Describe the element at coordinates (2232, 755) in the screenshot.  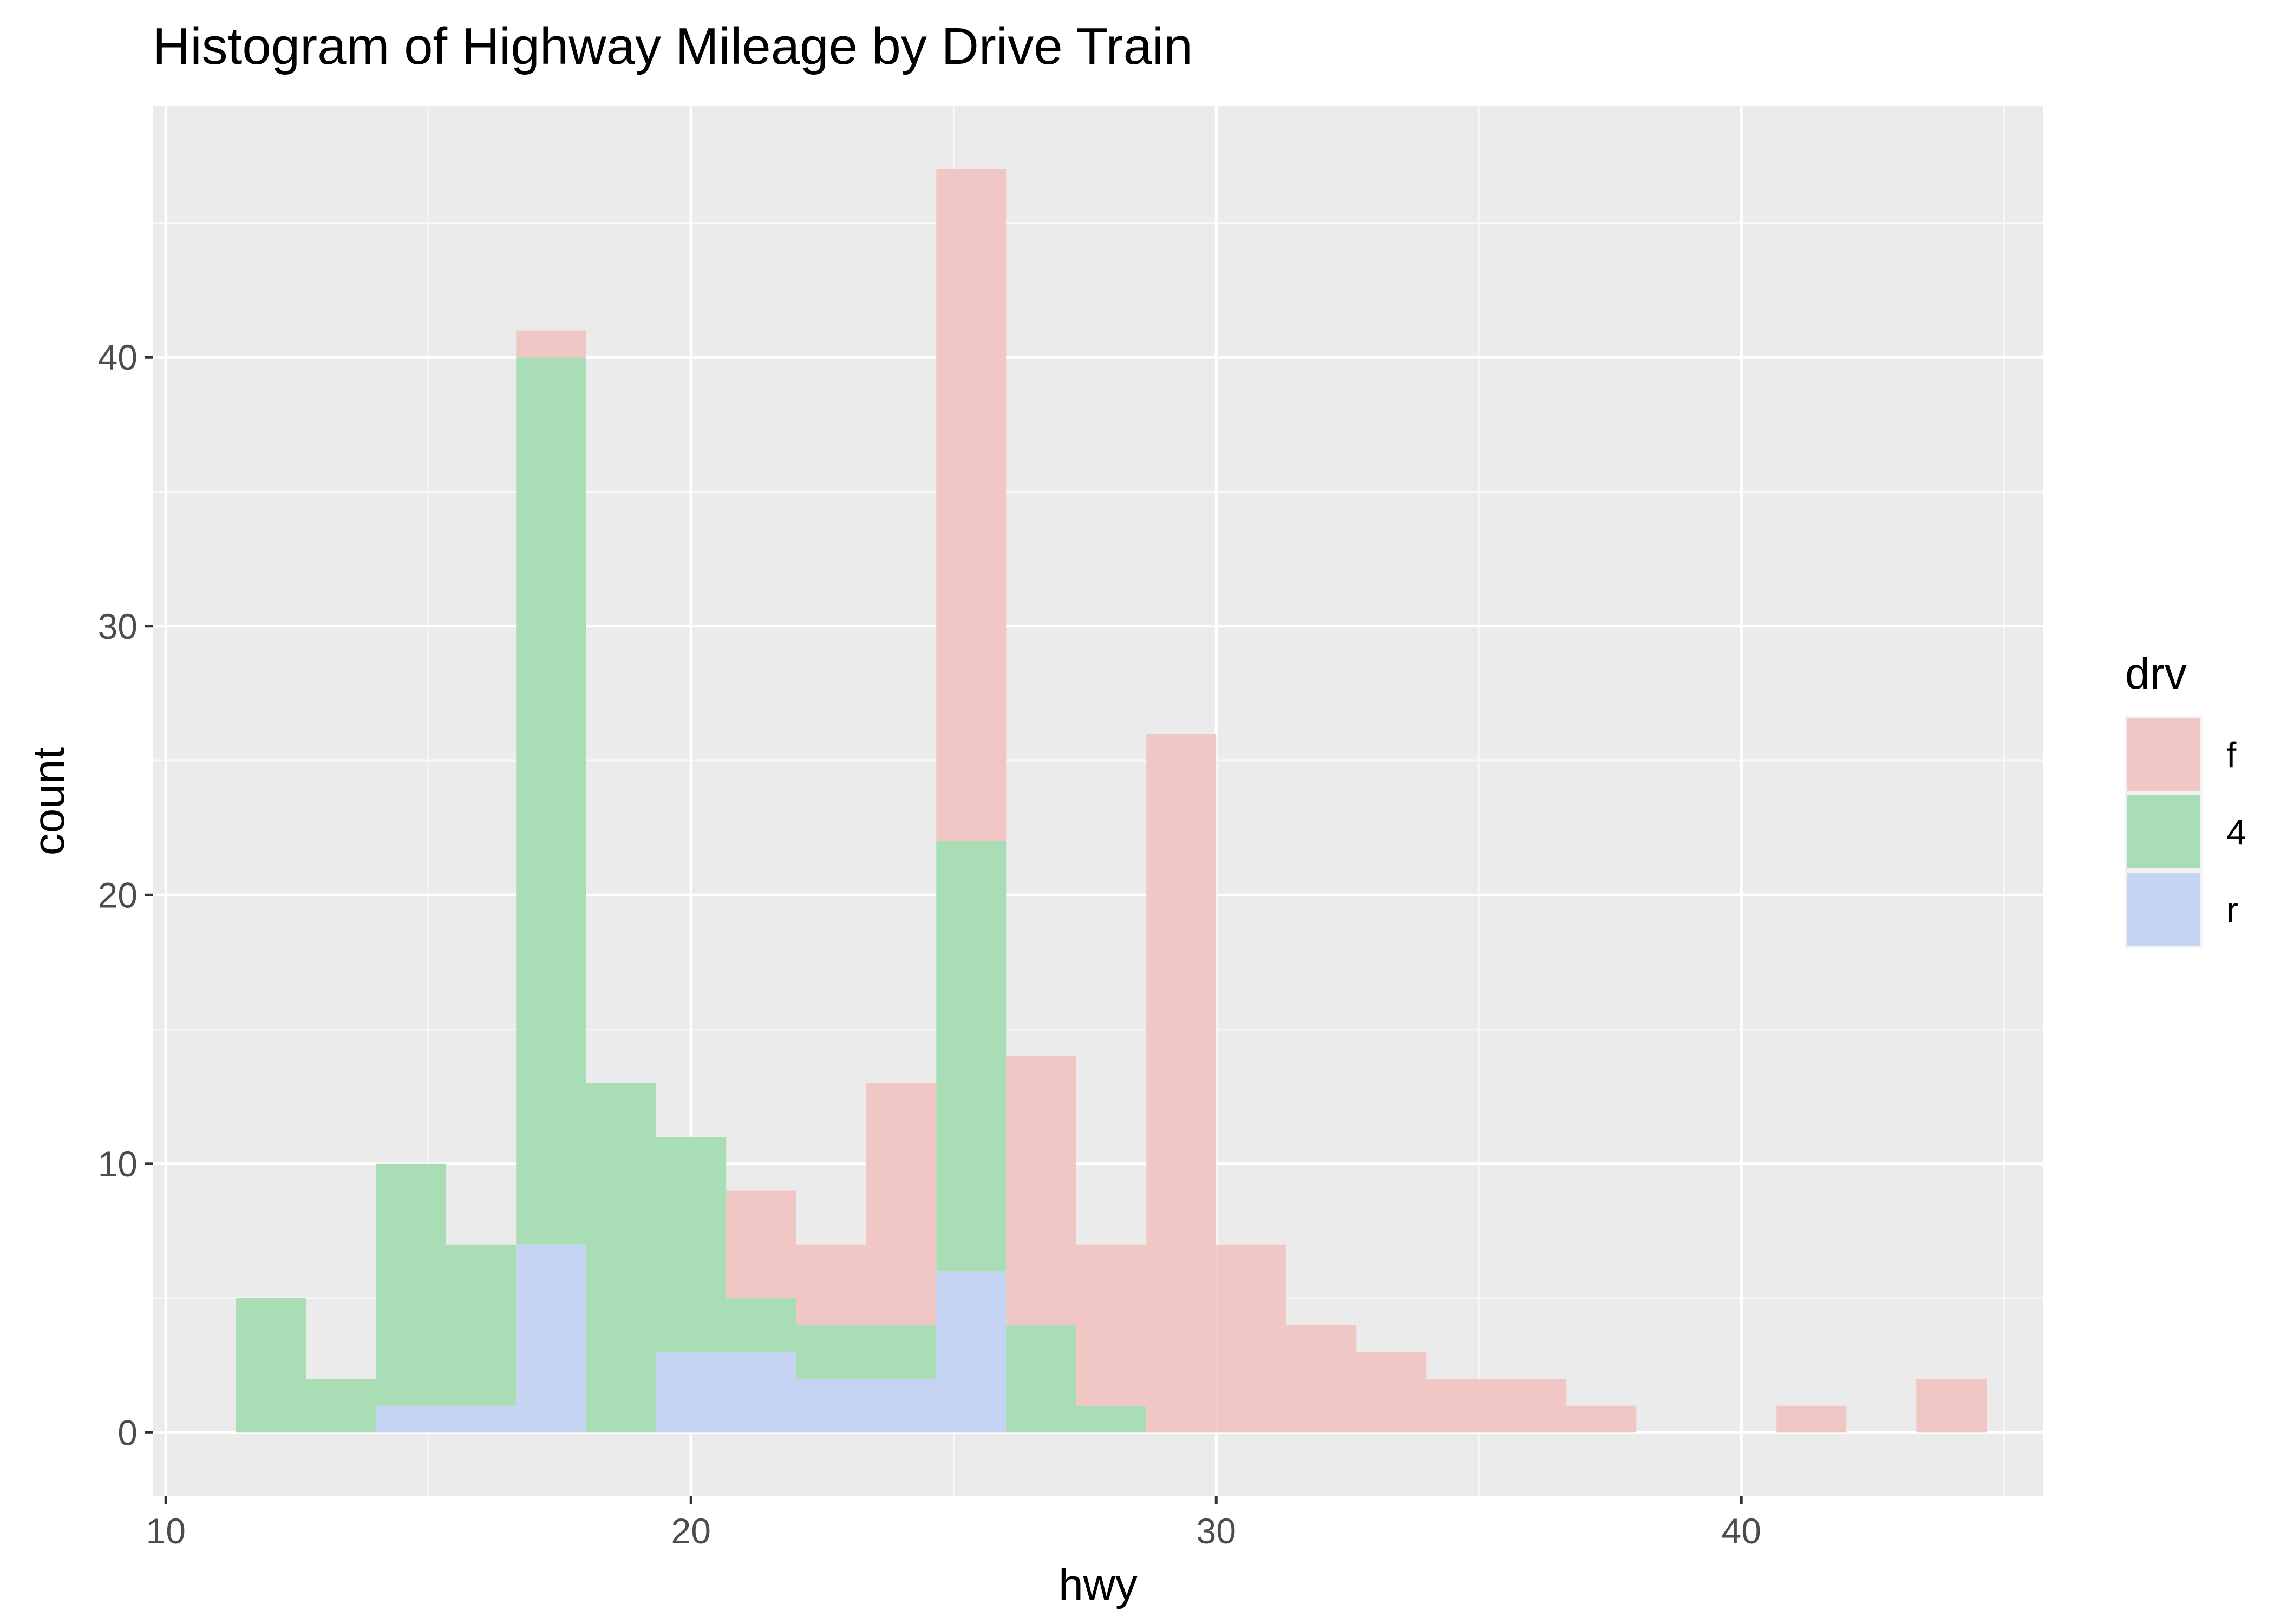
I see `legend-label-f: f` at that location.